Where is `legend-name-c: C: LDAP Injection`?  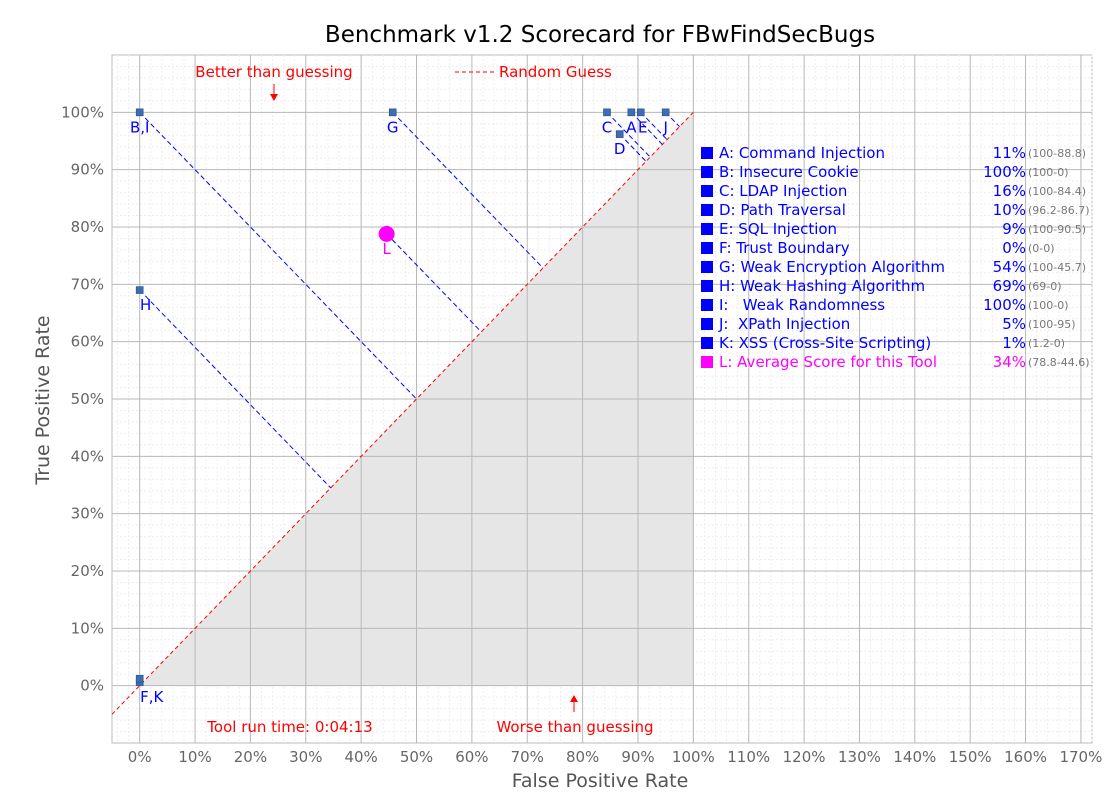 legend-name-c: C: LDAP Injection is located at coordinates (783, 191).